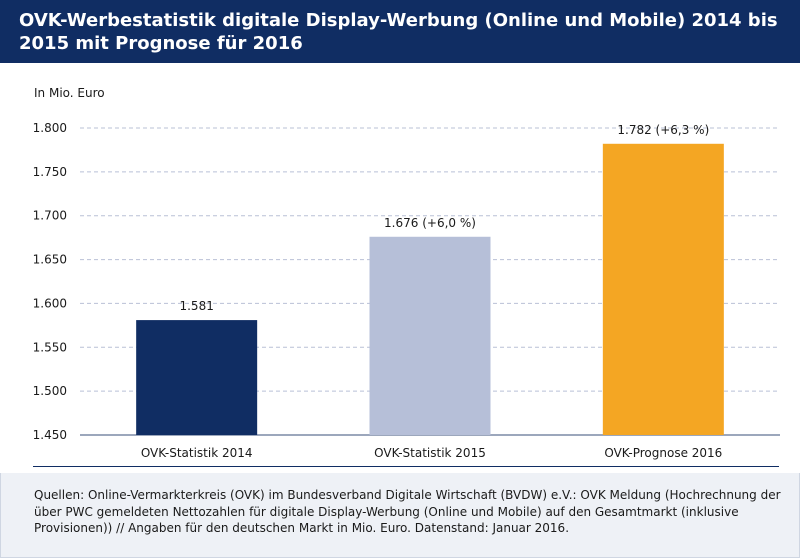 This screenshot has width=800, height=558. Describe the element at coordinates (197, 453) in the screenshot. I see `x-tick-label: OVK-Statistik 2014` at that location.